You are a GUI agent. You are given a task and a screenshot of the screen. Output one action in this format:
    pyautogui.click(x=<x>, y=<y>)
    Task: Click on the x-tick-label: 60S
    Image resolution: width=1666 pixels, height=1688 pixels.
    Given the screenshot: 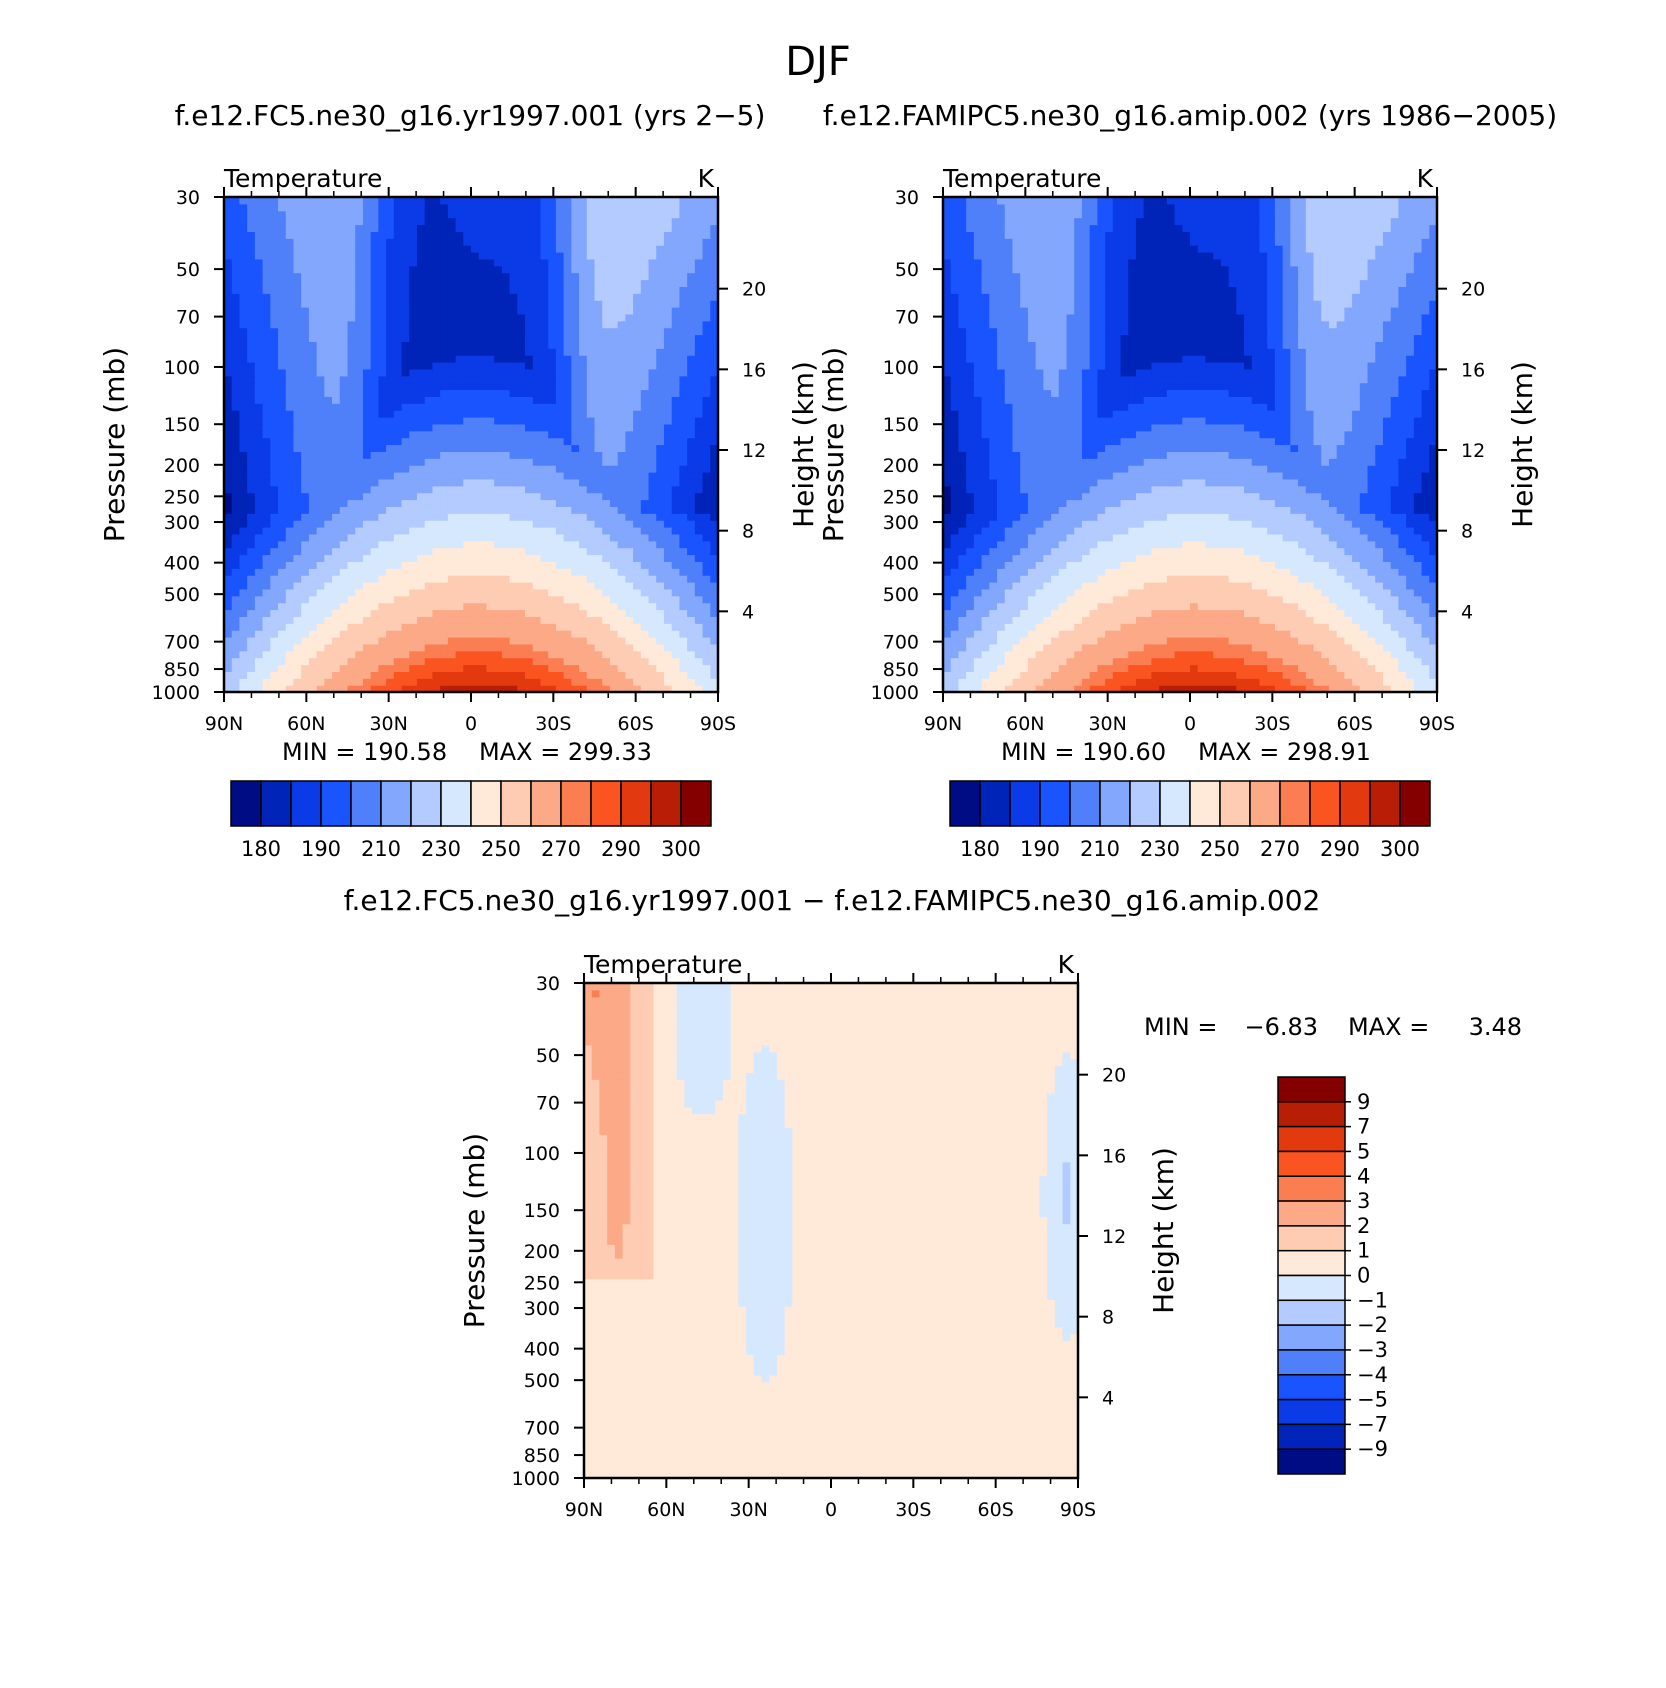 What is the action you would take?
    pyautogui.click(x=636, y=724)
    